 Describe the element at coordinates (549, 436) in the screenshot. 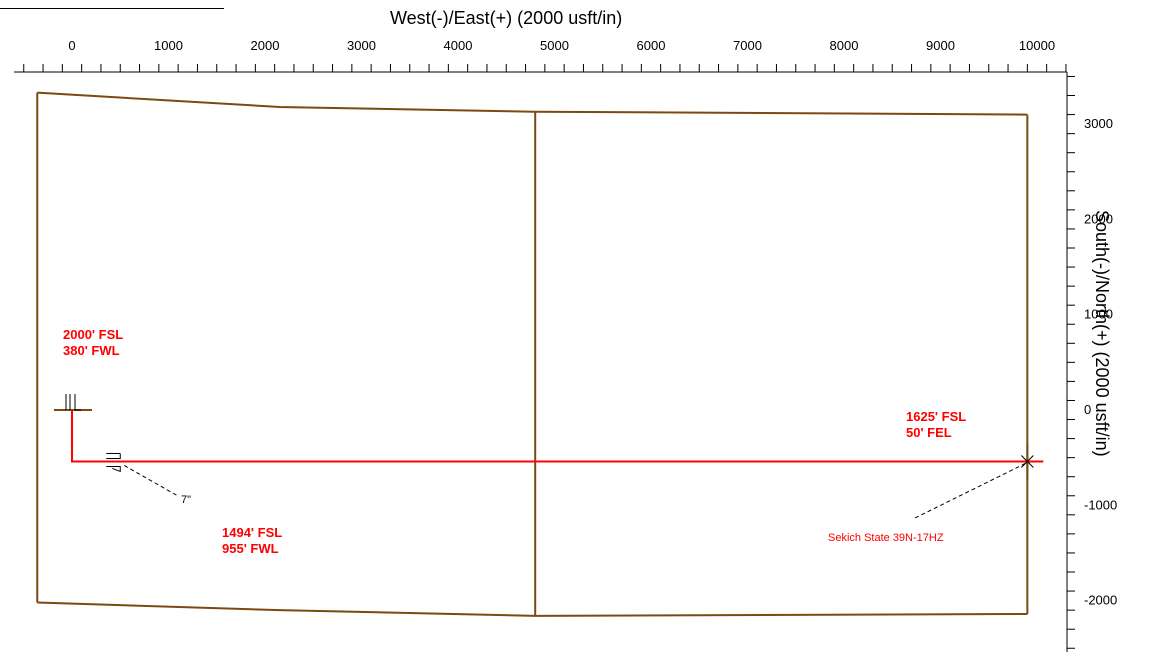

I see `well-path-line` at that location.